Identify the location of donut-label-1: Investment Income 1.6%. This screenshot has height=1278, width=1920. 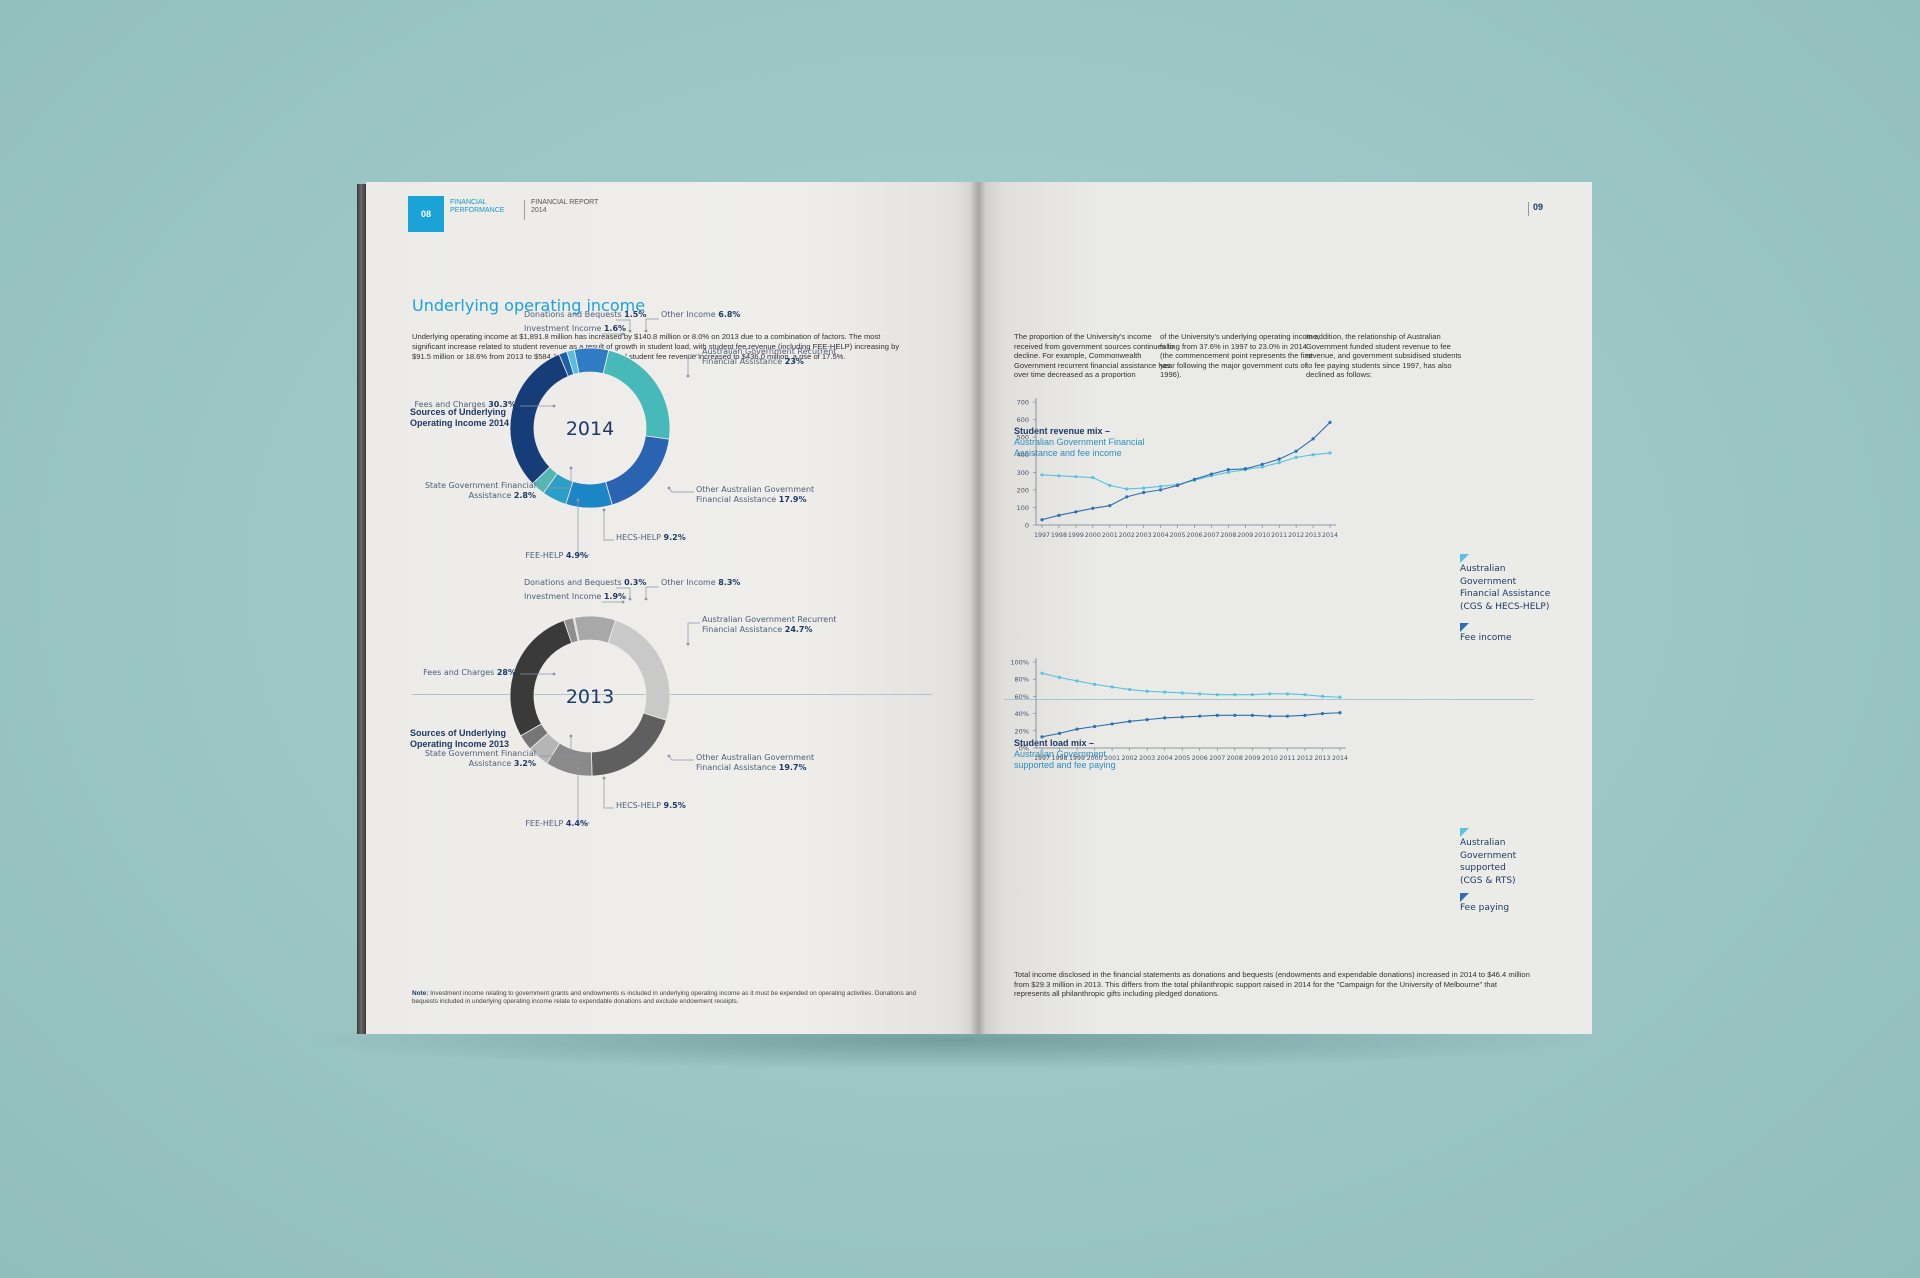
(575, 328).